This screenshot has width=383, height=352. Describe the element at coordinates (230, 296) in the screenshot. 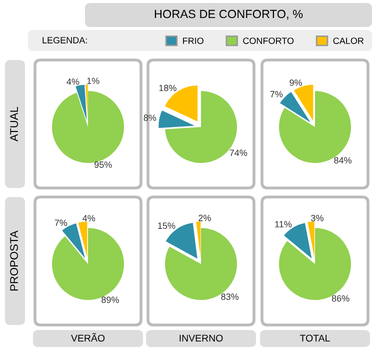

I see `data-label: 83%` at that location.